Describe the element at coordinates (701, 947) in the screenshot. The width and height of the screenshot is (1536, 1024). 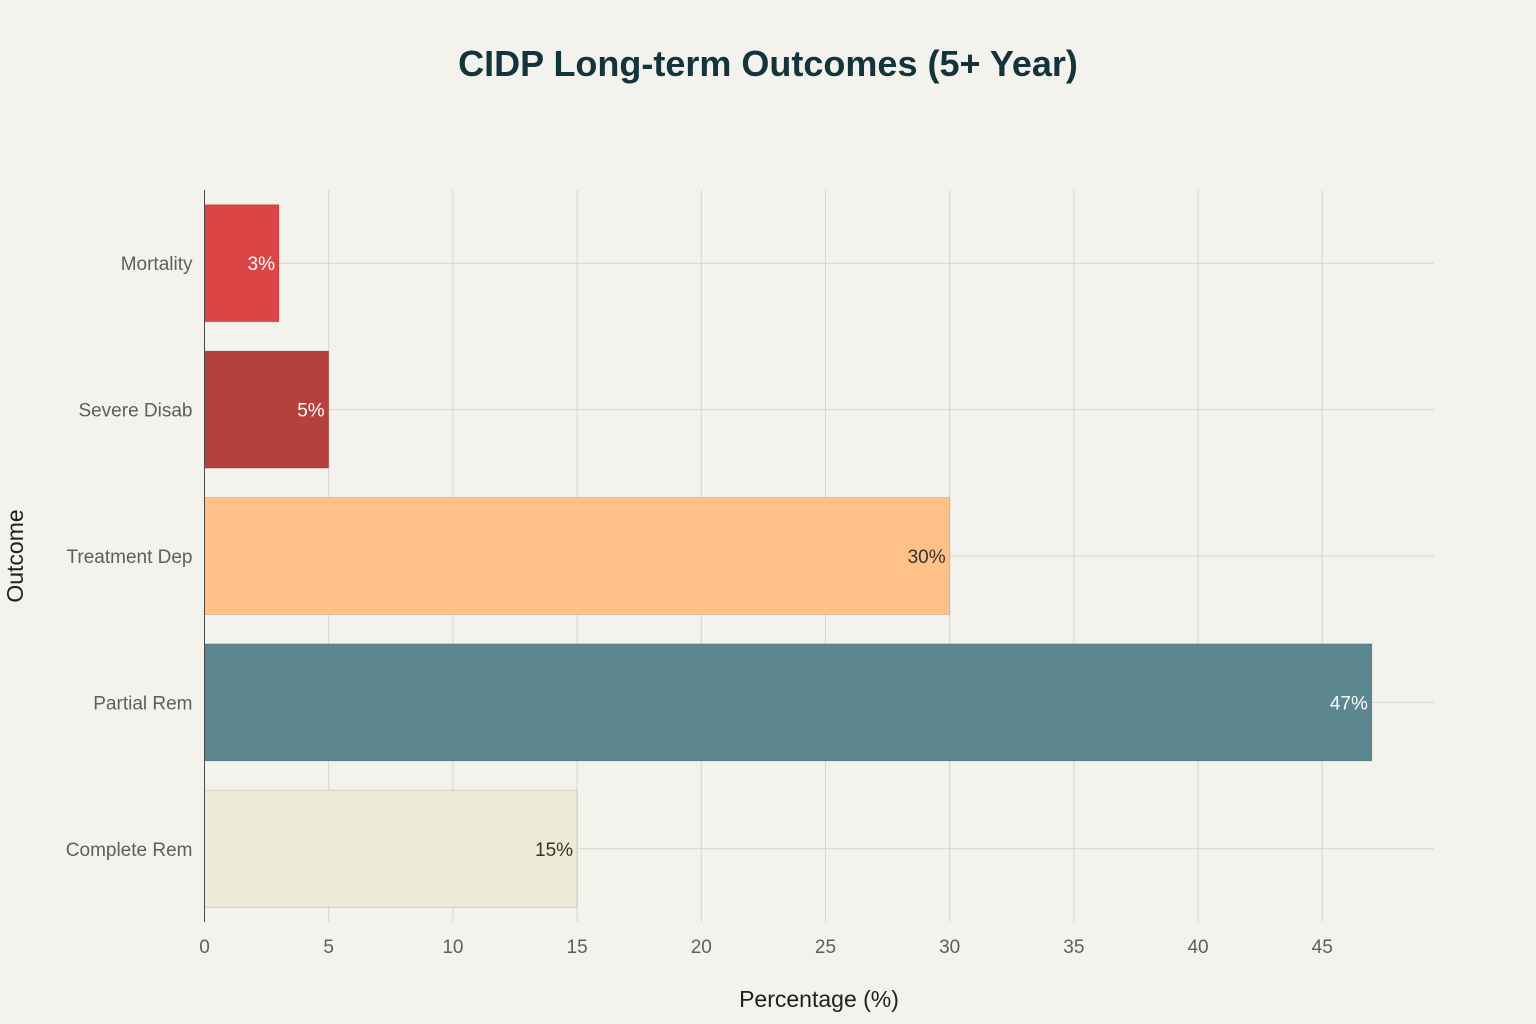
I see `x-tick-label: 20` at that location.